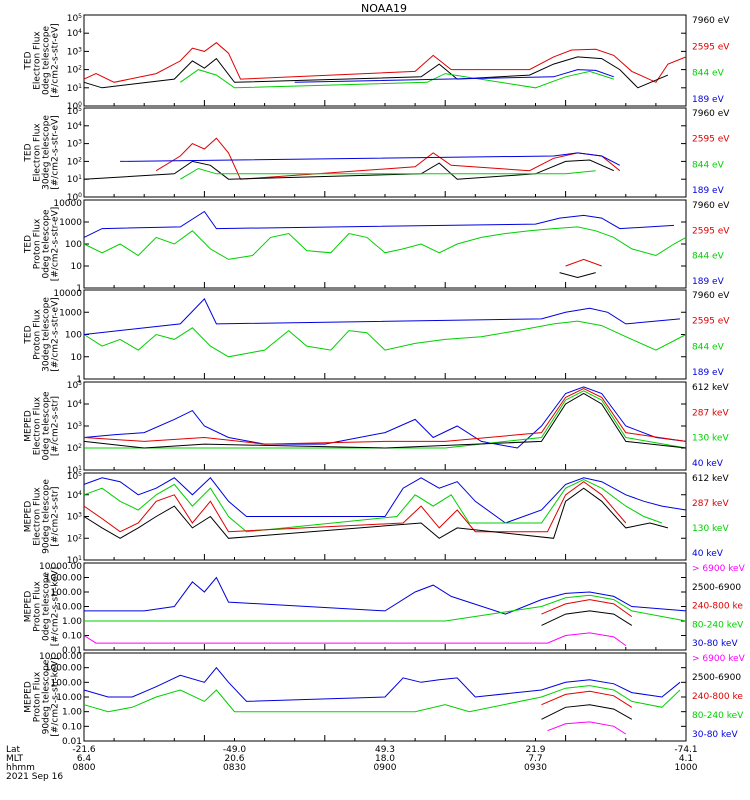 This screenshot has width=750, height=800. Describe the element at coordinates (70, 223) in the screenshot. I see `y-tick-label: 1000` at that location.